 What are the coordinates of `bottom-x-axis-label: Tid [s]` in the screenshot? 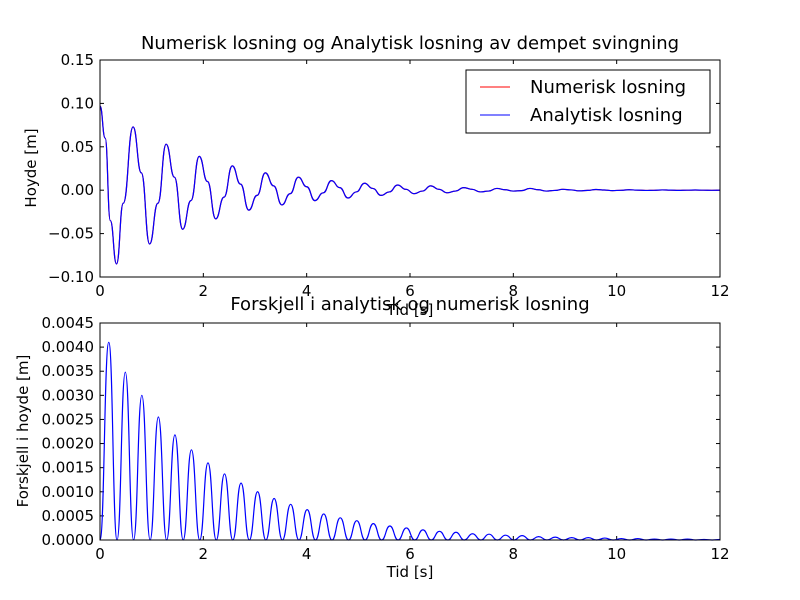 It's located at (410, 572).